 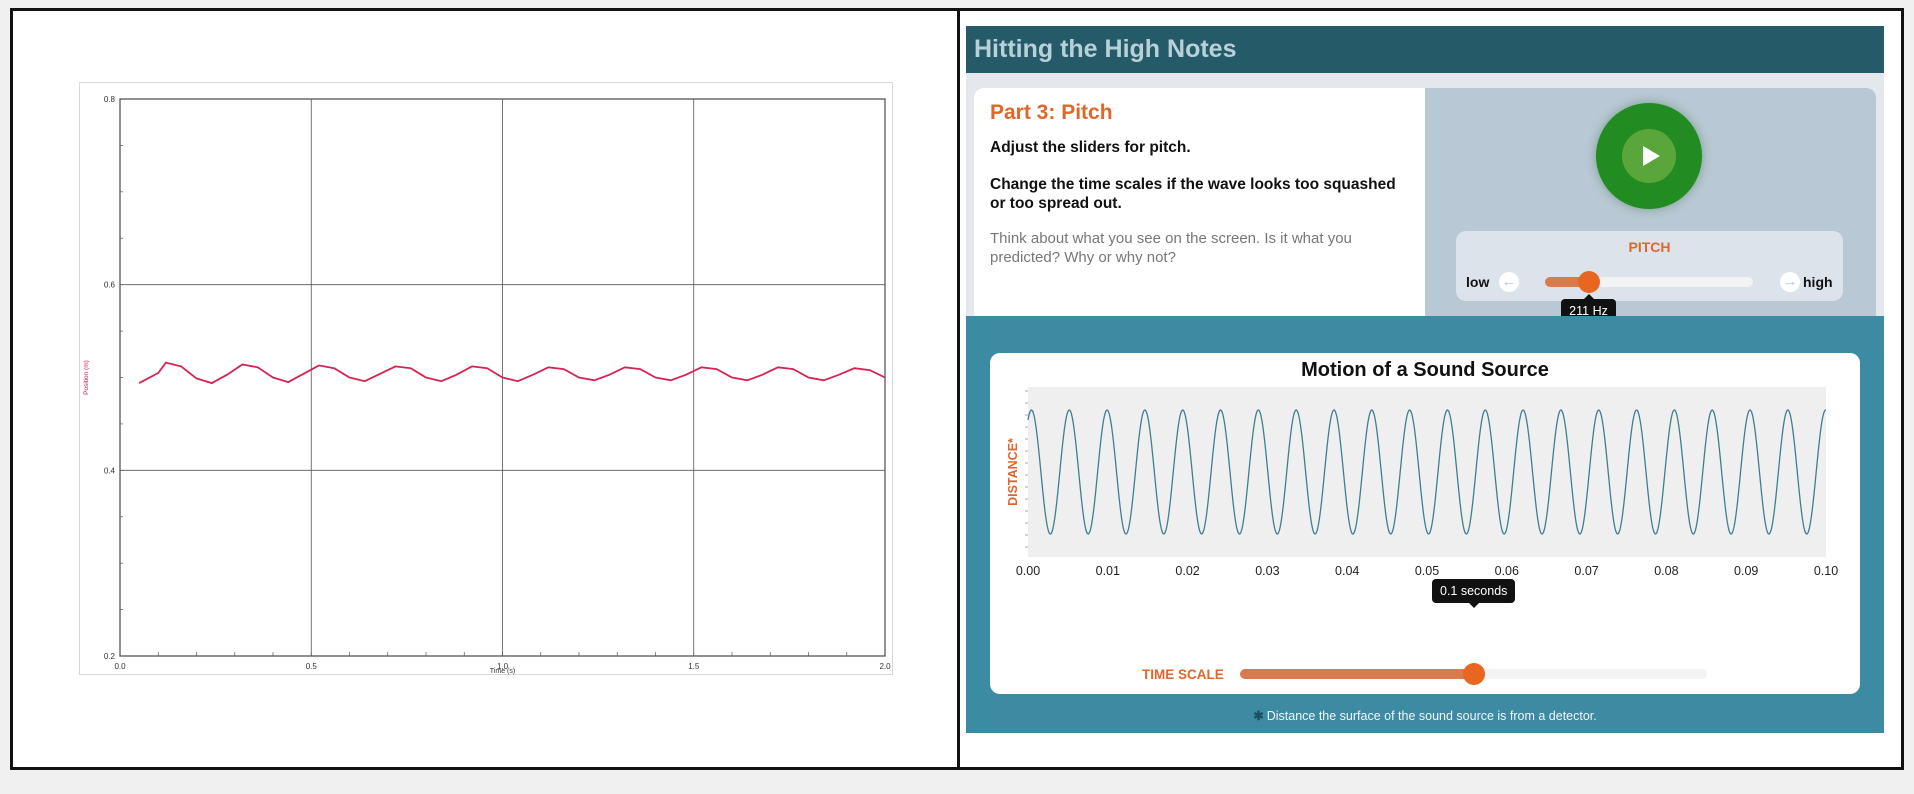 I want to click on y-tick-label: 0.6, so click(x=110, y=285).